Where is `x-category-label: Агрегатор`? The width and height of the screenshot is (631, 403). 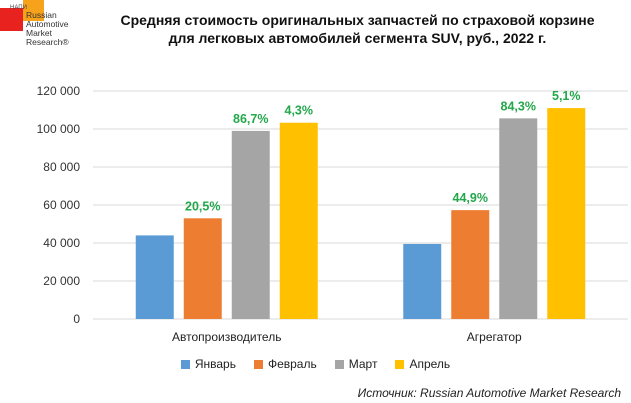
x-category-label: Агрегатор is located at coordinates (494, 337).